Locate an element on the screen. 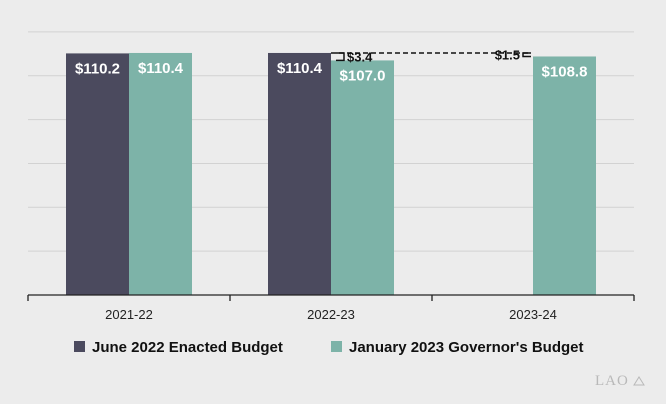  lao-logo: LAO is located at coordinates (620, 381).